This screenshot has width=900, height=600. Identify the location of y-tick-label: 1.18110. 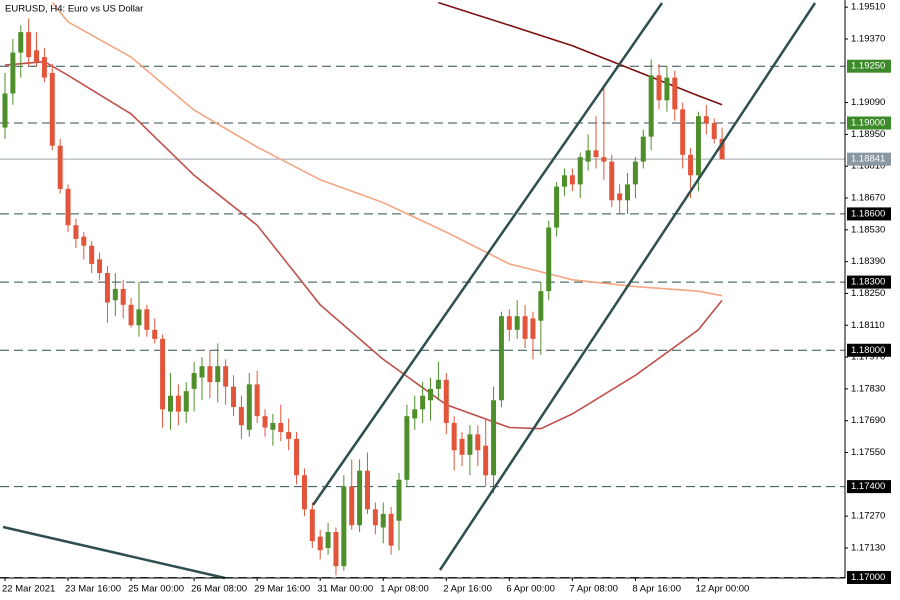
(868, 325).